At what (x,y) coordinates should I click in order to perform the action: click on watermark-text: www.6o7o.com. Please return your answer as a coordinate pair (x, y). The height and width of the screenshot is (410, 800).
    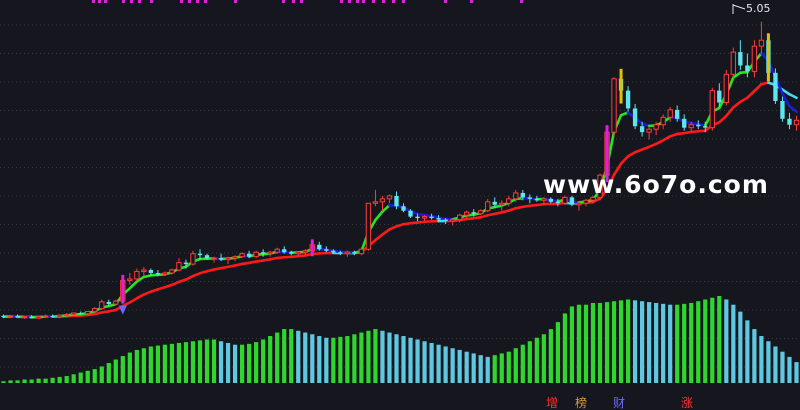
    Looking at the image, I should click on (656, 184).